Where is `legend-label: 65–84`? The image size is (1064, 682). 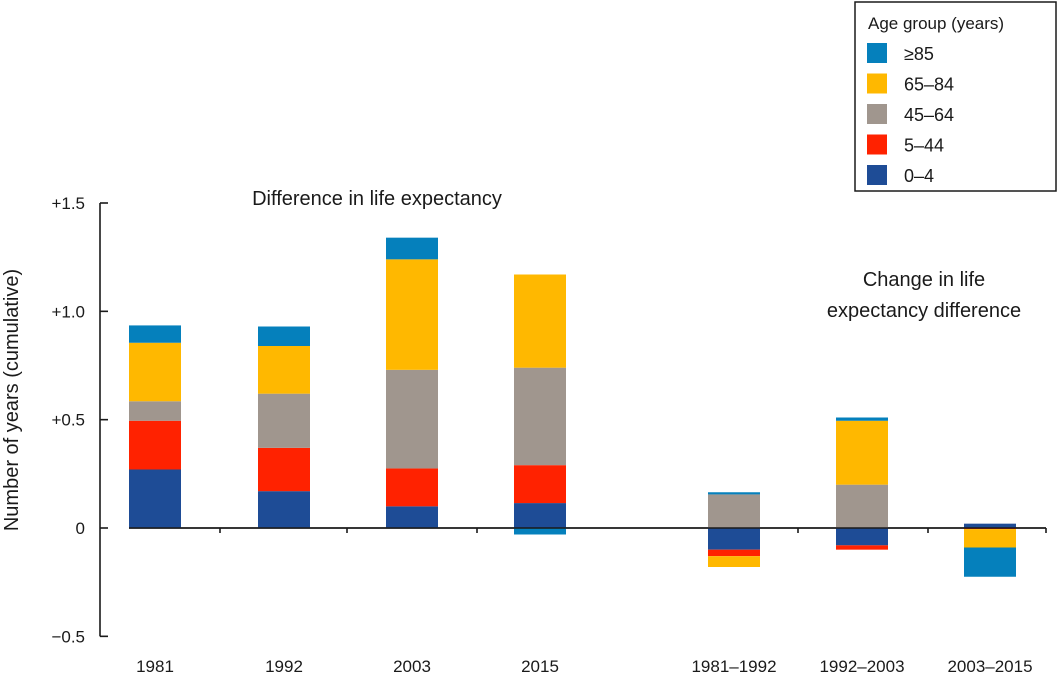
legend-label: 65–84 is located at coordinates (929, 85).